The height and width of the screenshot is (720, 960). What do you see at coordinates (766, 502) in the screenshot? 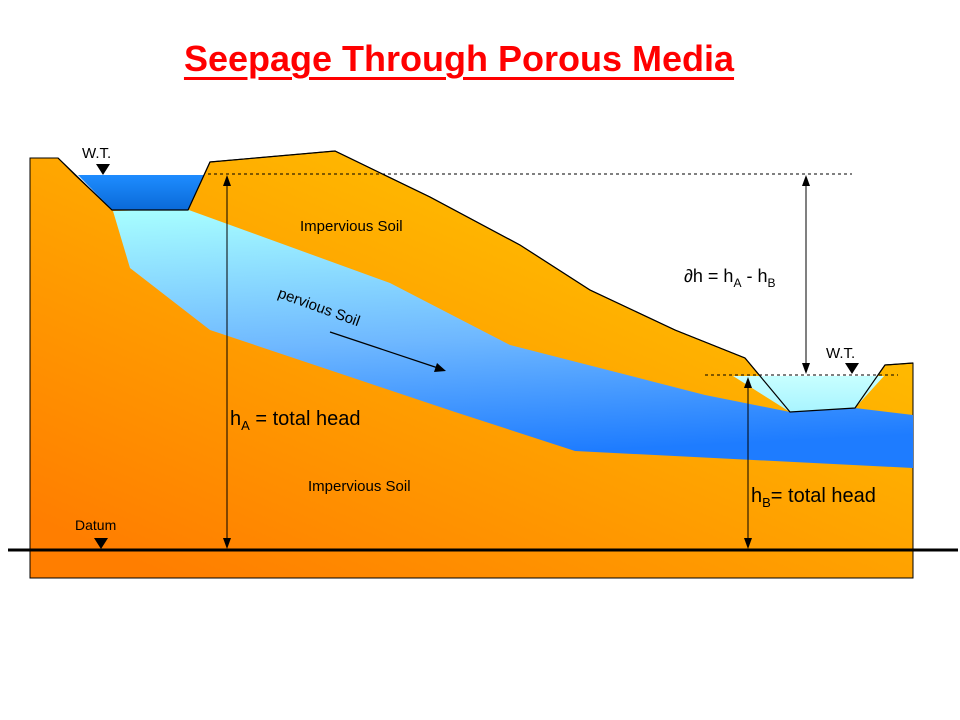
I see `hb-subscript: B` at bounding box center [766, 502].